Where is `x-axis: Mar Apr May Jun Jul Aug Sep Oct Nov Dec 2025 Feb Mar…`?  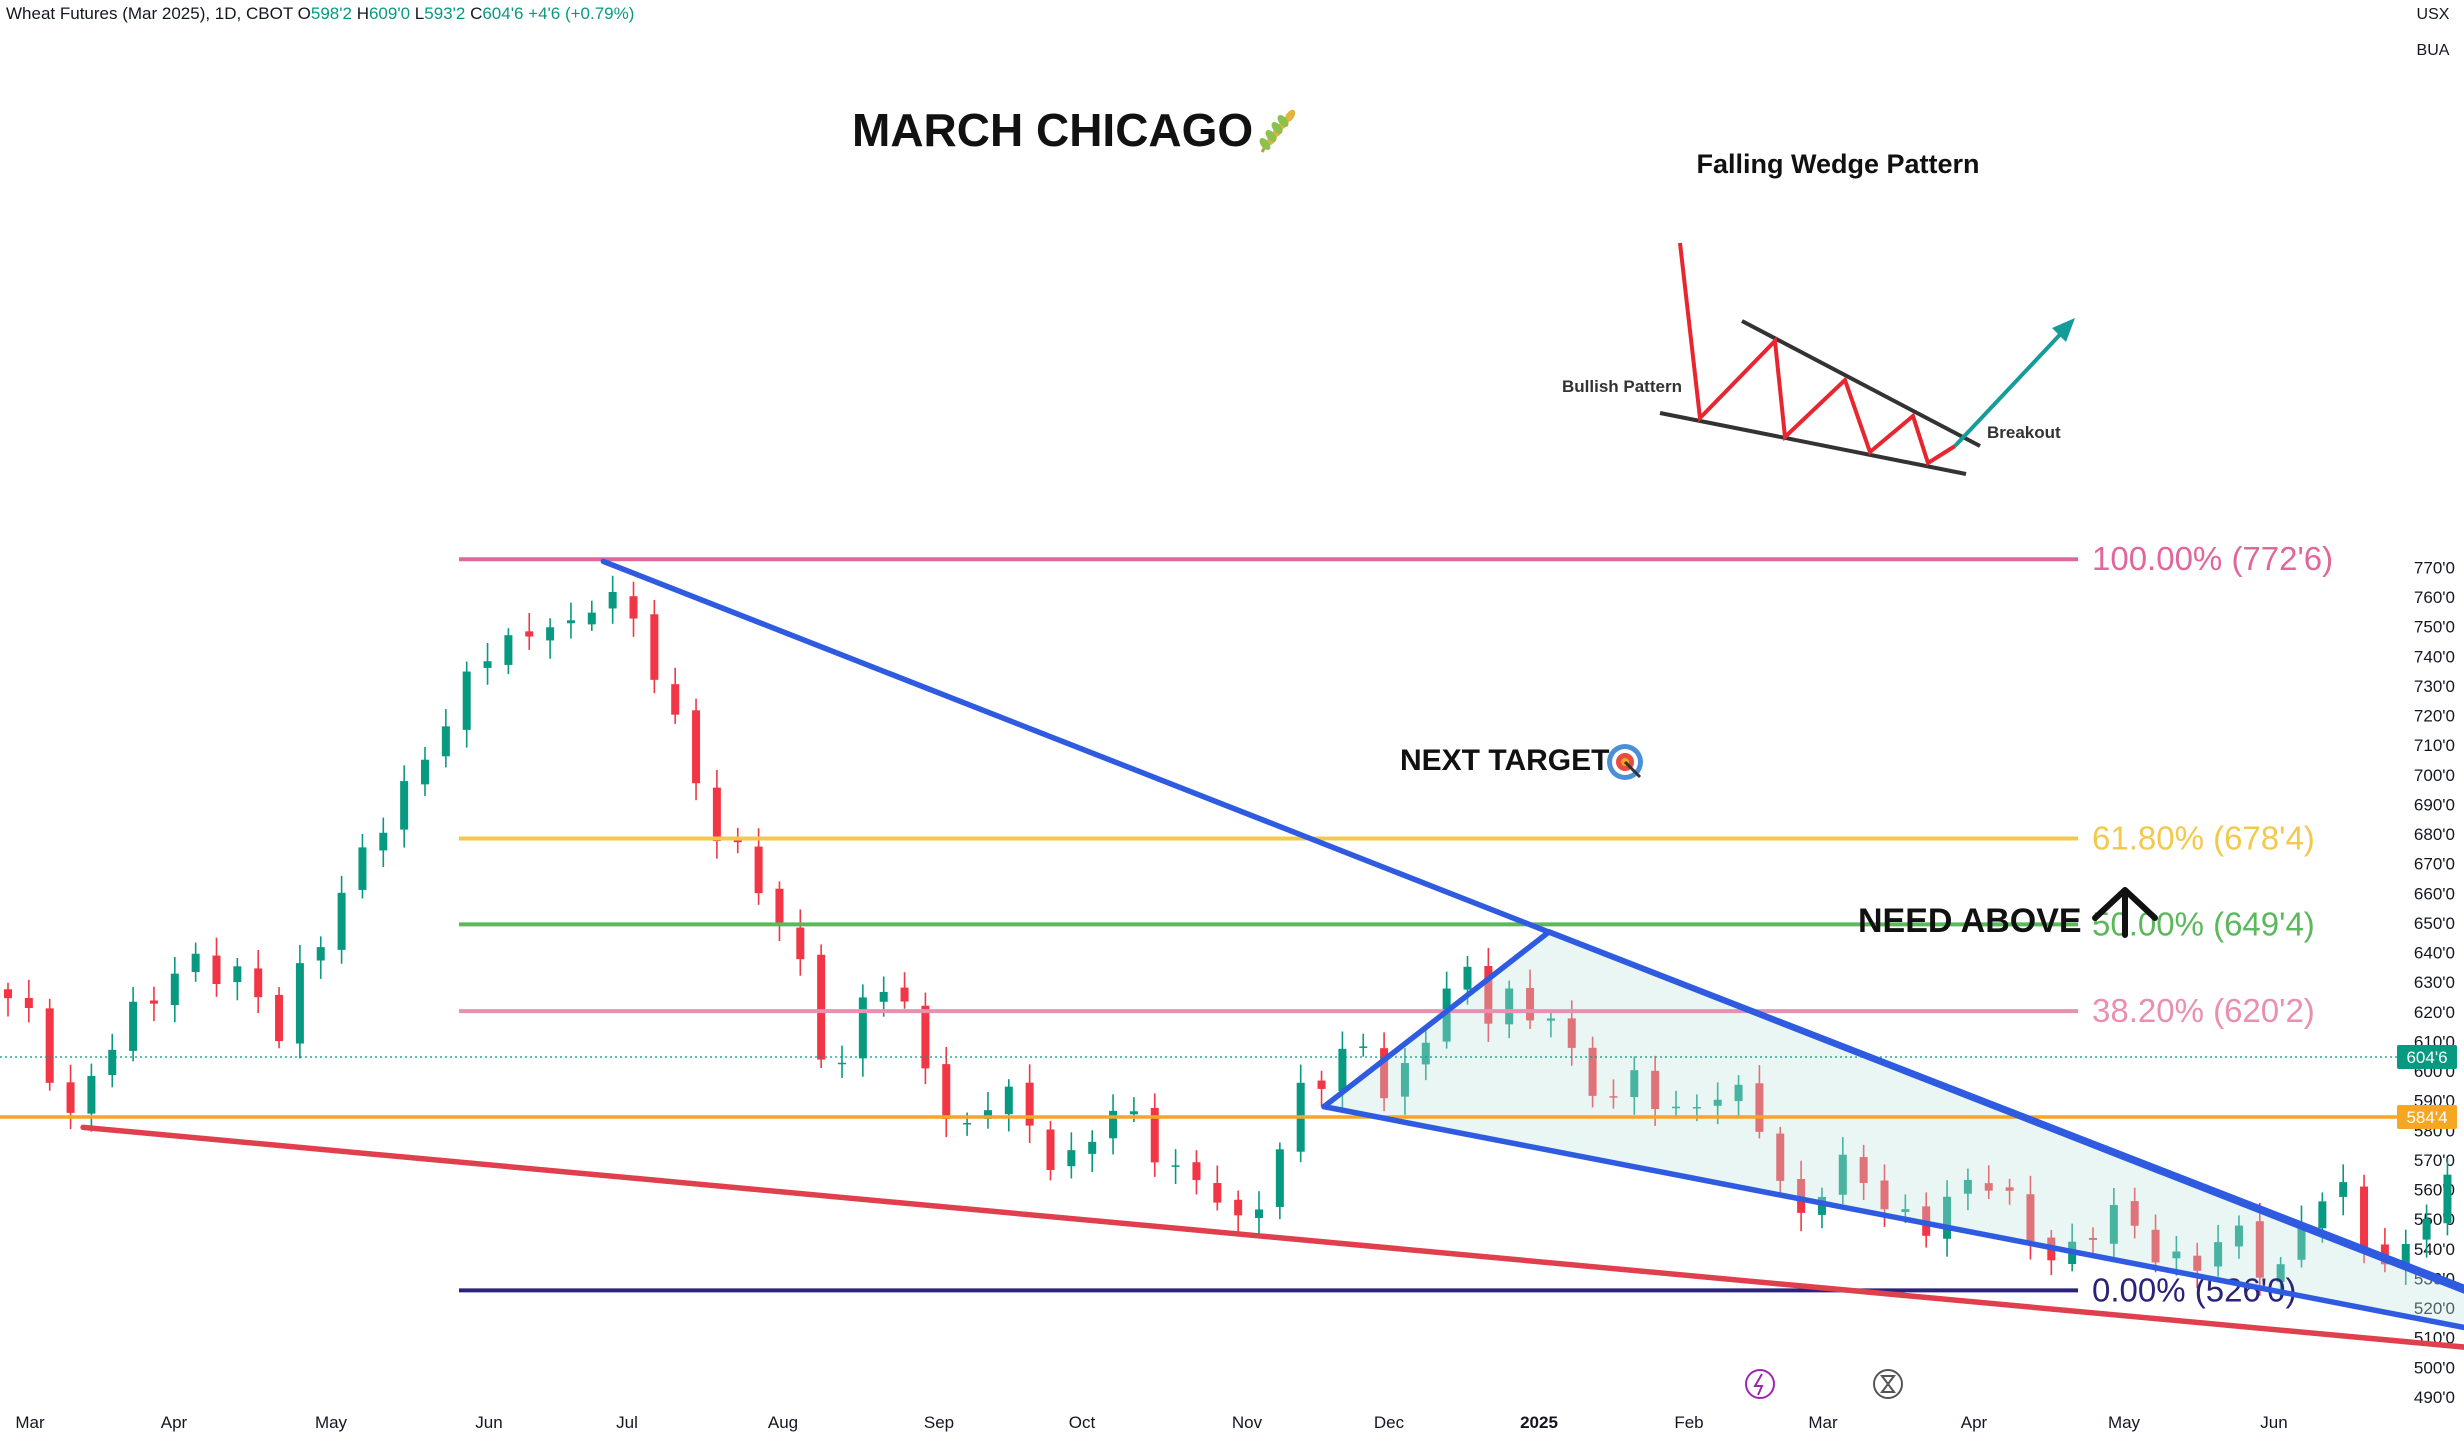 x-axis: Mar Apr May Jun Jul Aug Sep Oct Nov Dec 2025 Feb Mar… is located at coordinates (1151, 1422).